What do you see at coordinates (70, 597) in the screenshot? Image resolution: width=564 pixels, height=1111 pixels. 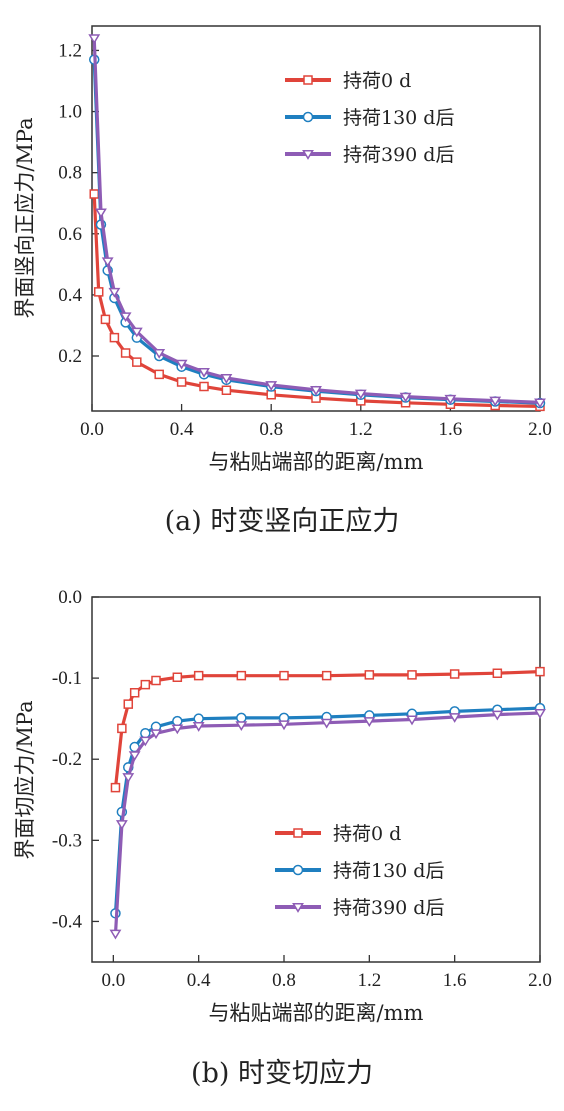 I see `y-tick-label: 0.0` at bounding box center [70, 597].